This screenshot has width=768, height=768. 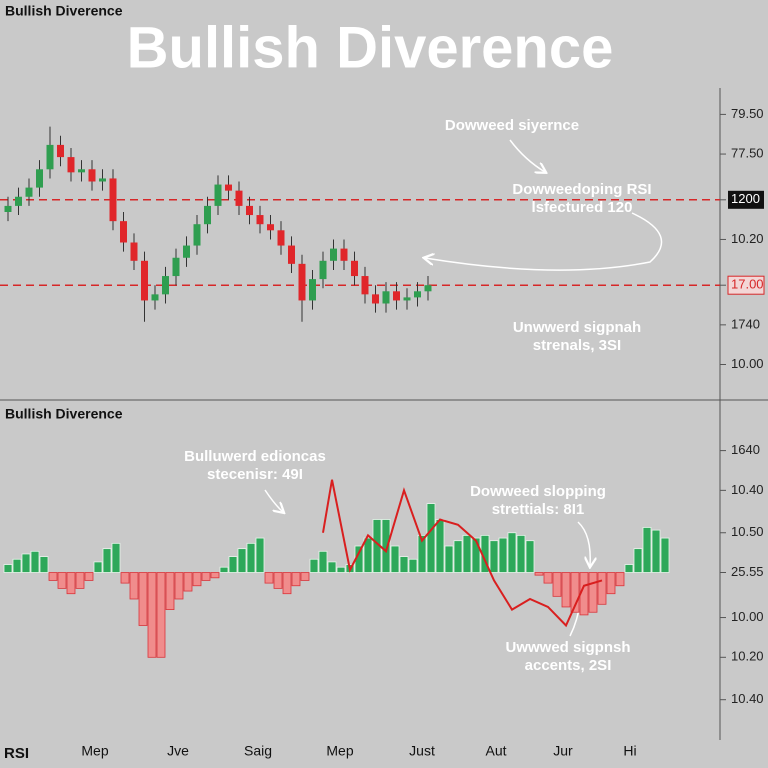 What do you see at coordinates (370, 47) in the screenshot?
I see `watermark-title: Bullish Diverence` at bounding box center [370, 47].